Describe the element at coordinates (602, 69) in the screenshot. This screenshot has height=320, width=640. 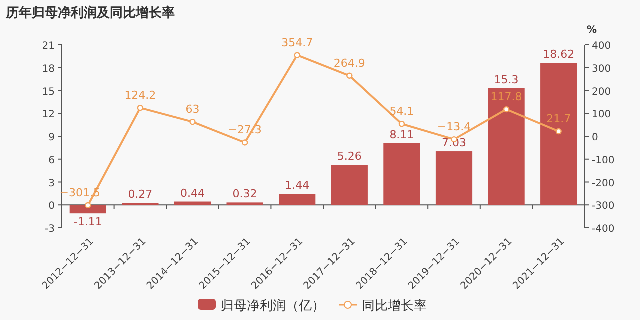
I see `y2-tick-label: 300` at that location.